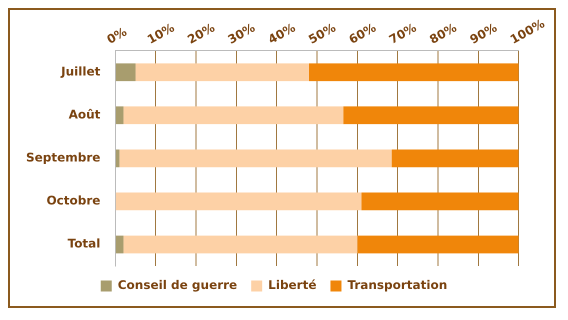 The height and width of the screenshot is (320, 568). What do you see at coordinates (80, 71) in the screenshot?
I see `y-tick-label: Juillet` at bounding box center [80, 71].